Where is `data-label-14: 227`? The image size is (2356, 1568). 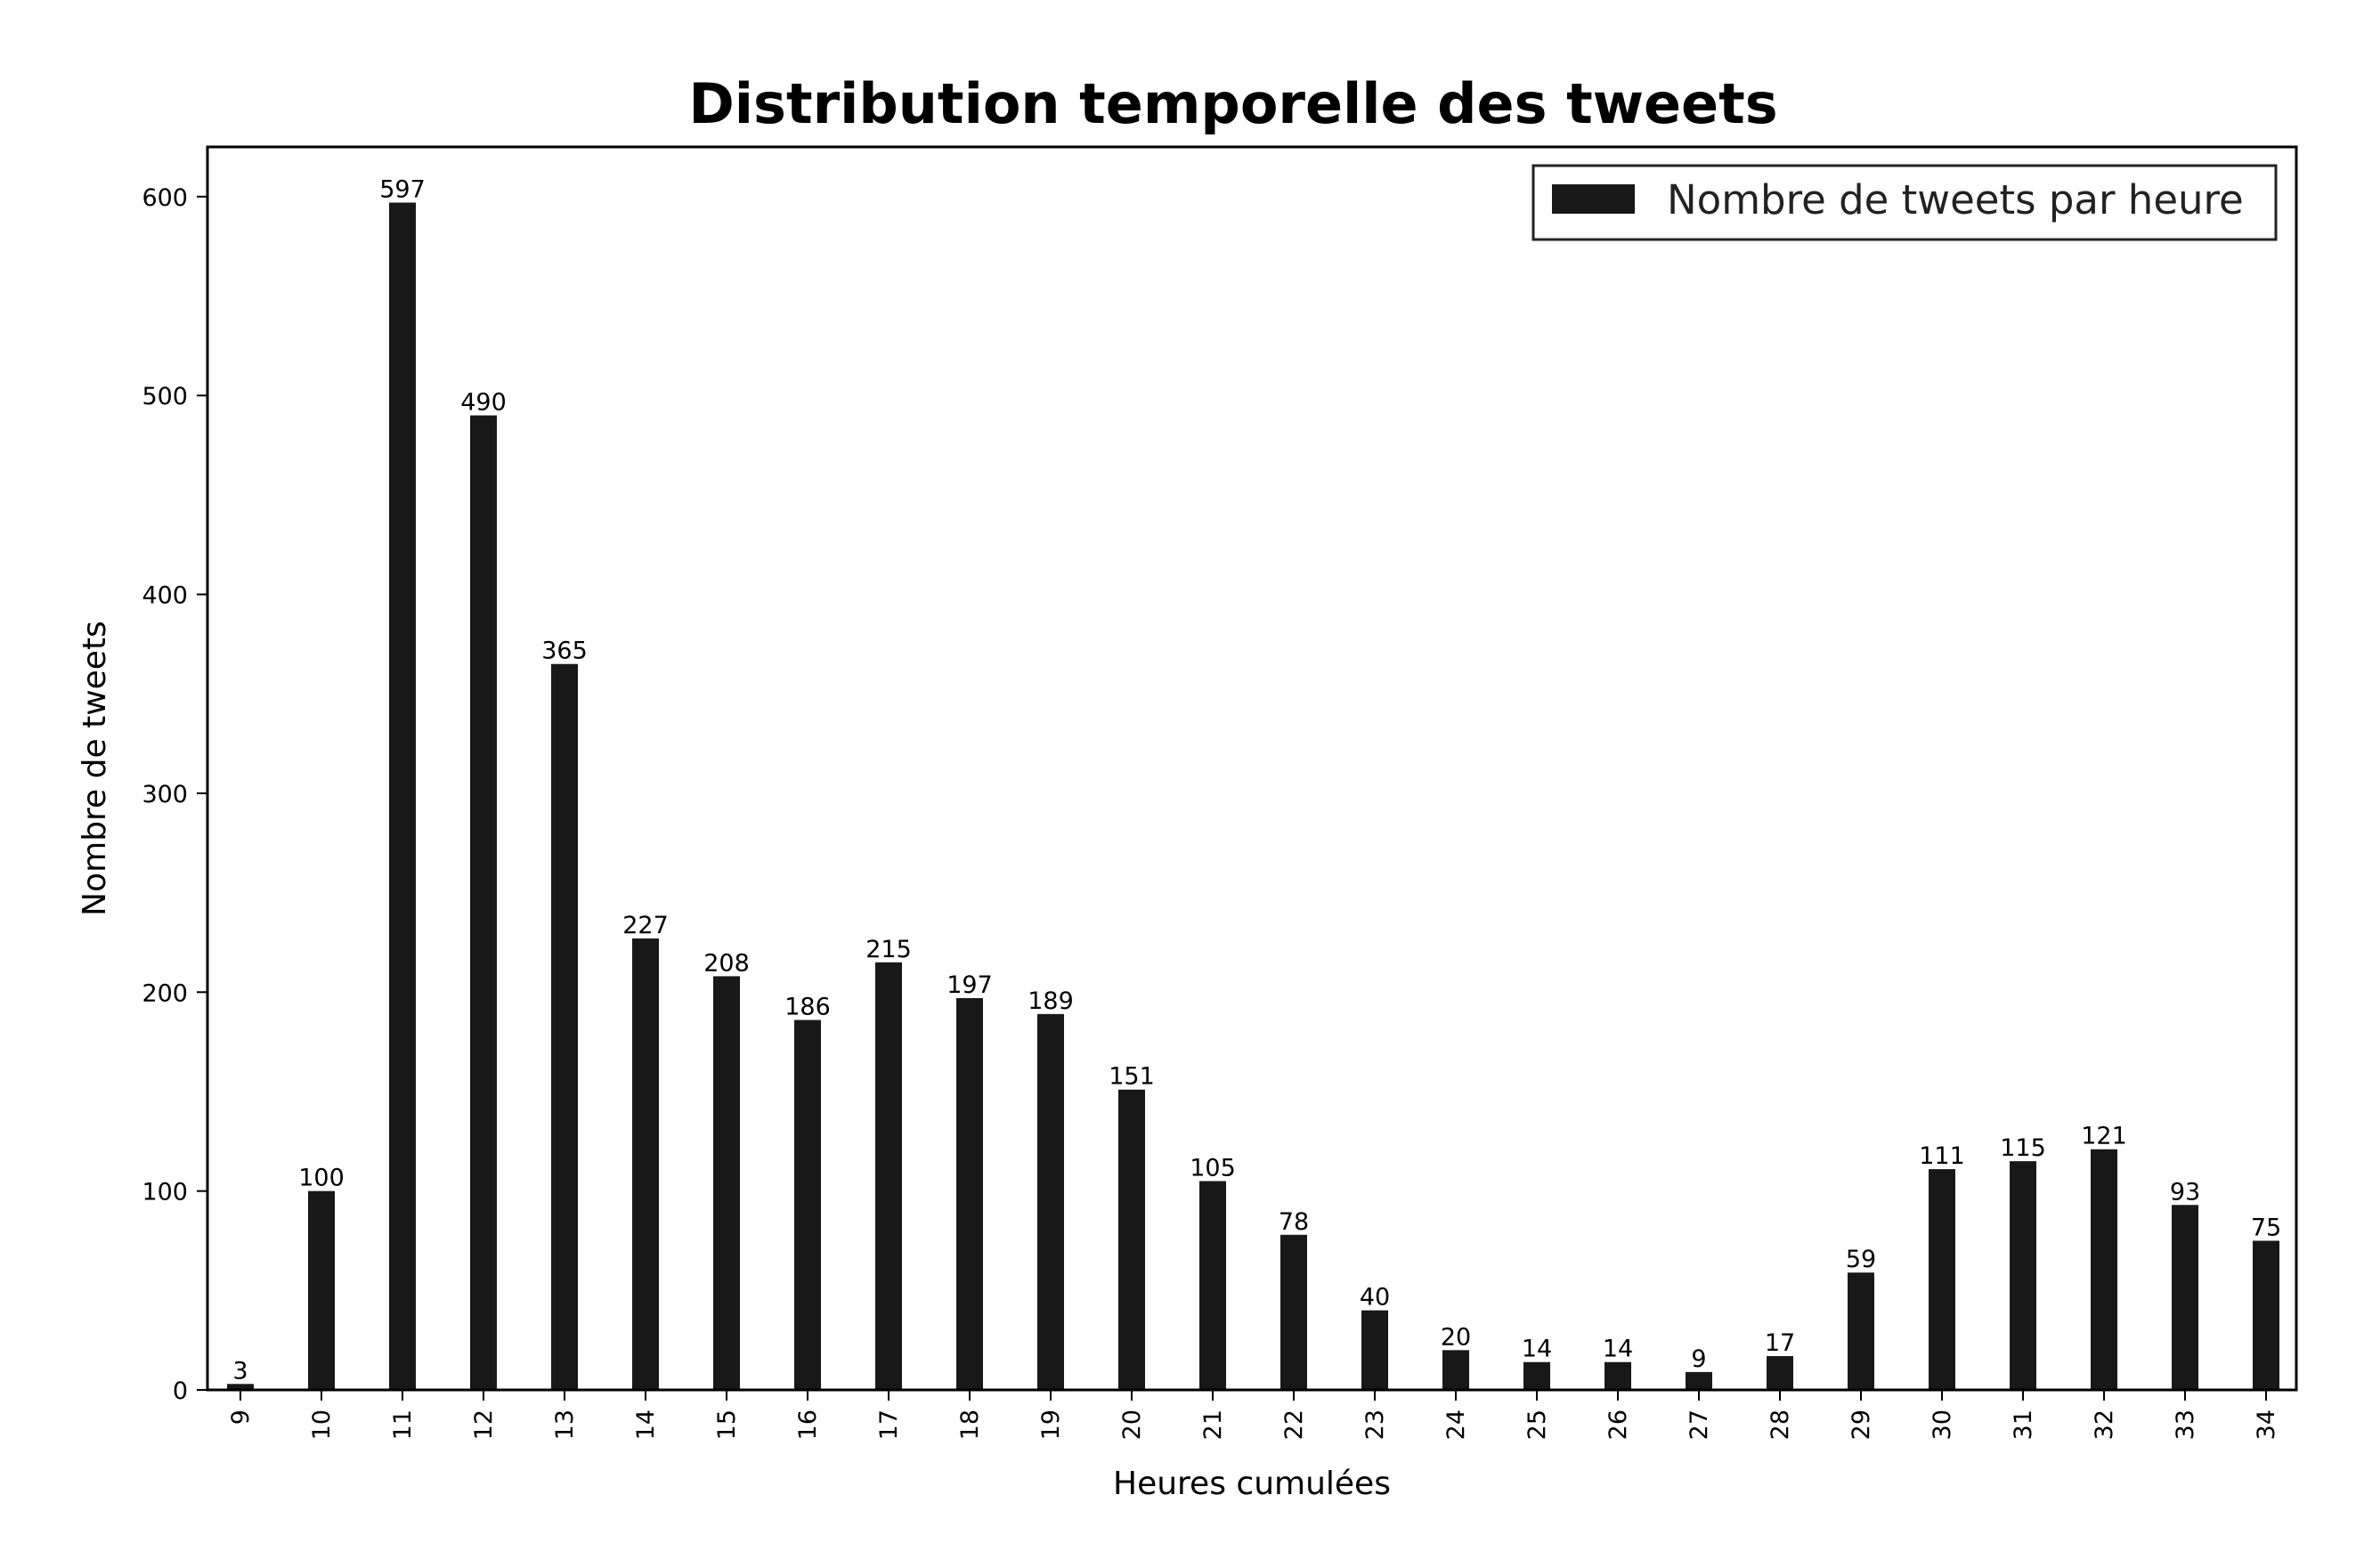
data-label-14: 227 is located at coordinates (645, 925).